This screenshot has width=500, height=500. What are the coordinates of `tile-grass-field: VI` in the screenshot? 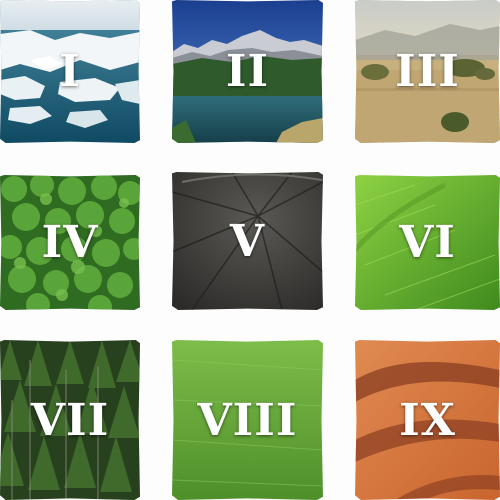 It's located at (427, 242).